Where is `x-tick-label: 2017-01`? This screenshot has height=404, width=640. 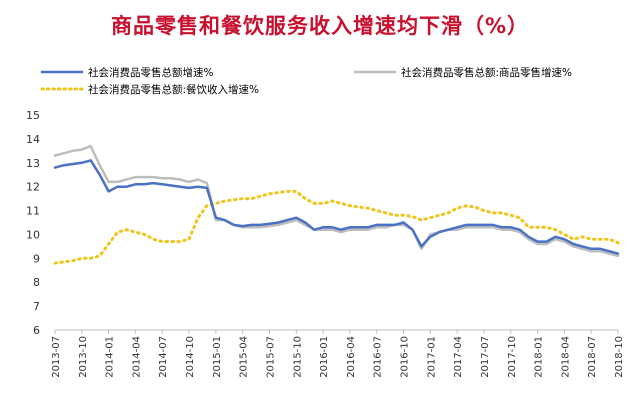 x-tick-label: 2017-01 is located at coordinates (431, 357).